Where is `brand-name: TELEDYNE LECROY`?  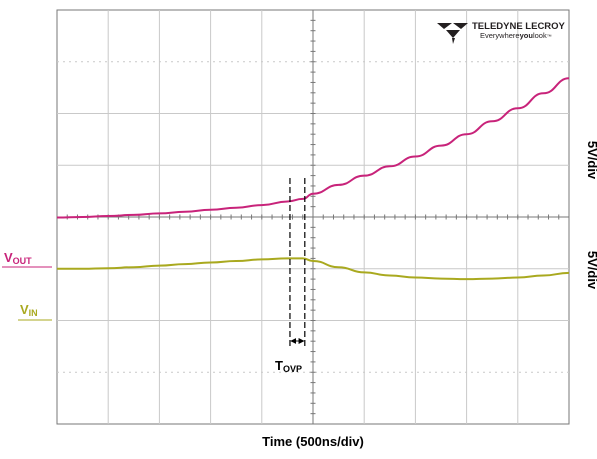 brand-name: TELEDYNE LECROY is located at coordinates (519, 26).